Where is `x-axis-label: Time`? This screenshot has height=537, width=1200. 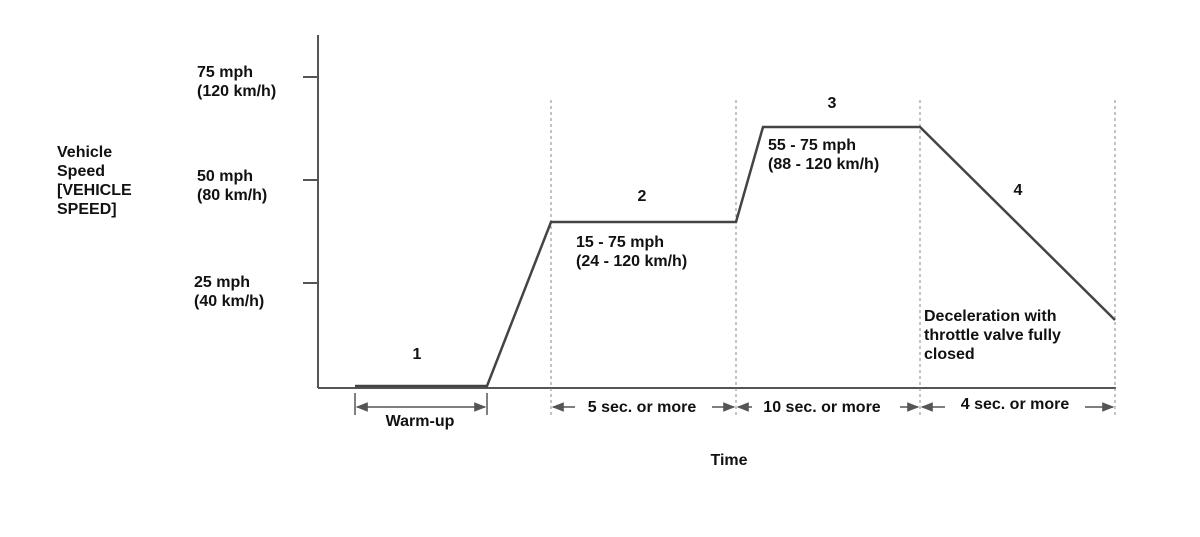
x-axis-label: Time is located at coordinates (728, 460).